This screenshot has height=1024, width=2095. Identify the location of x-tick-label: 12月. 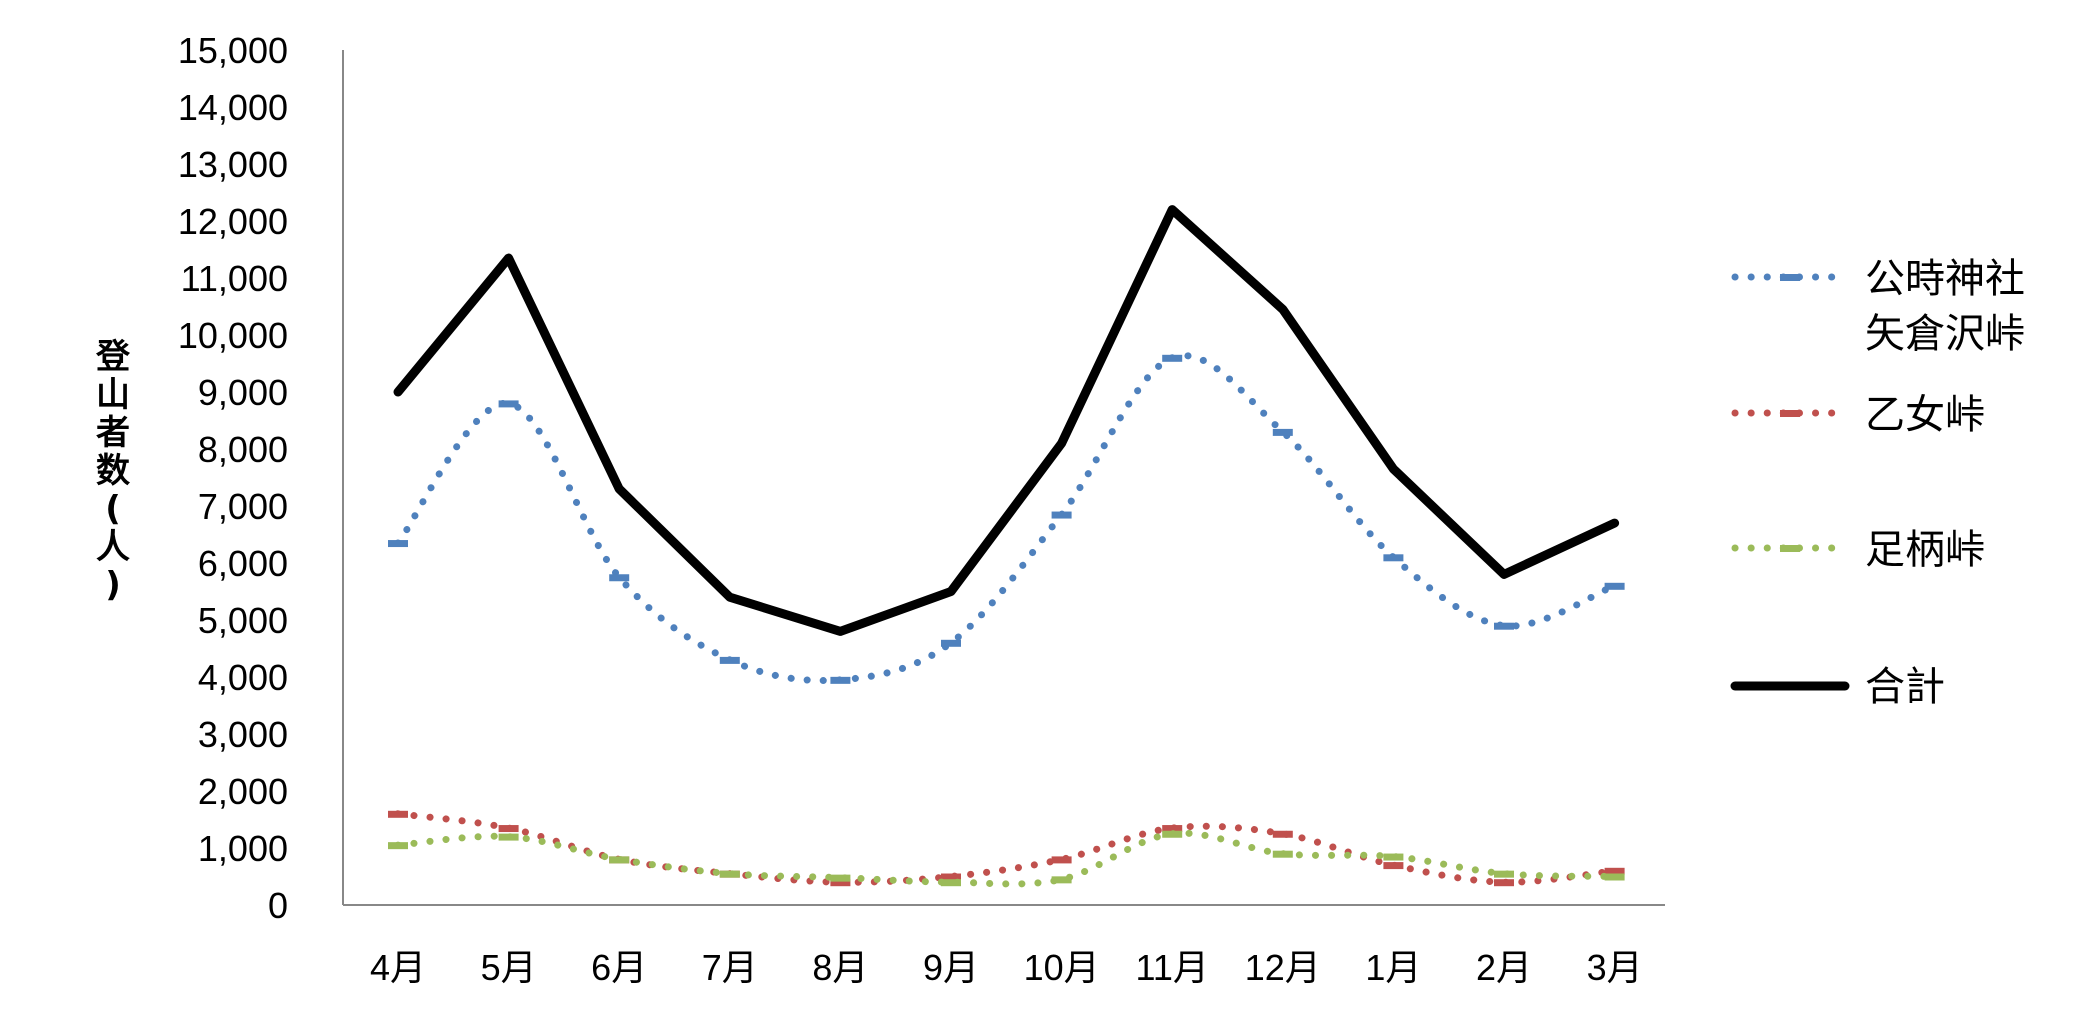
(1283, 967).